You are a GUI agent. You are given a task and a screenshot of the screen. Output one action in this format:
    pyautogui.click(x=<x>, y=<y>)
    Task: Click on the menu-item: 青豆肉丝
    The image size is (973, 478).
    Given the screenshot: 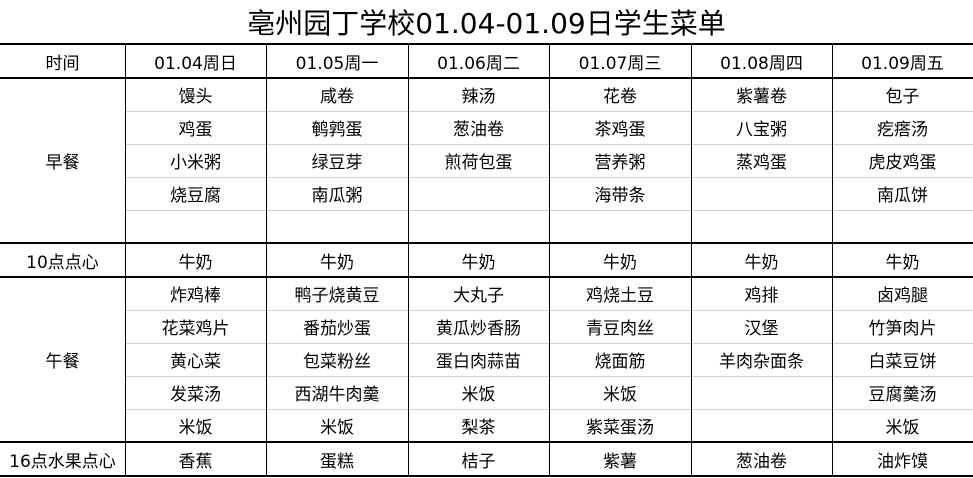 What is the action you would take?
    pyautogui.click(x=620, y=329)
    